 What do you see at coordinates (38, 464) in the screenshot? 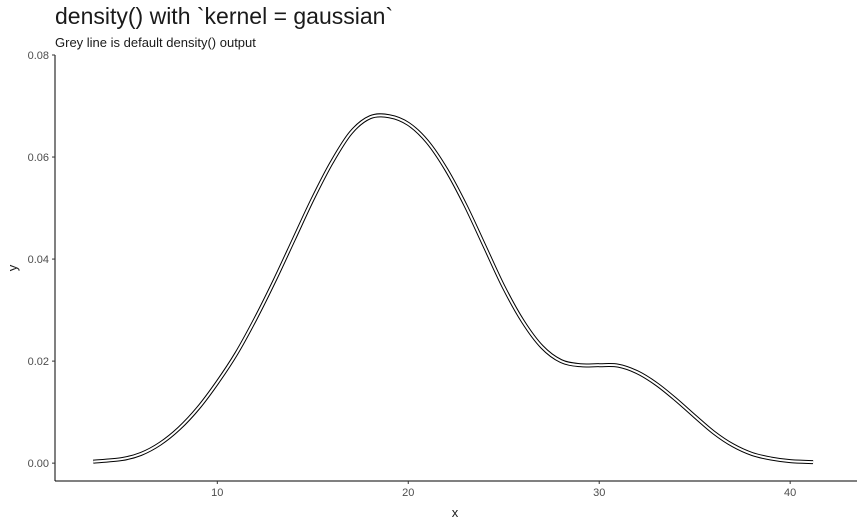
I see `y-tick-label: 0.00` at bounding box center [38, 464].